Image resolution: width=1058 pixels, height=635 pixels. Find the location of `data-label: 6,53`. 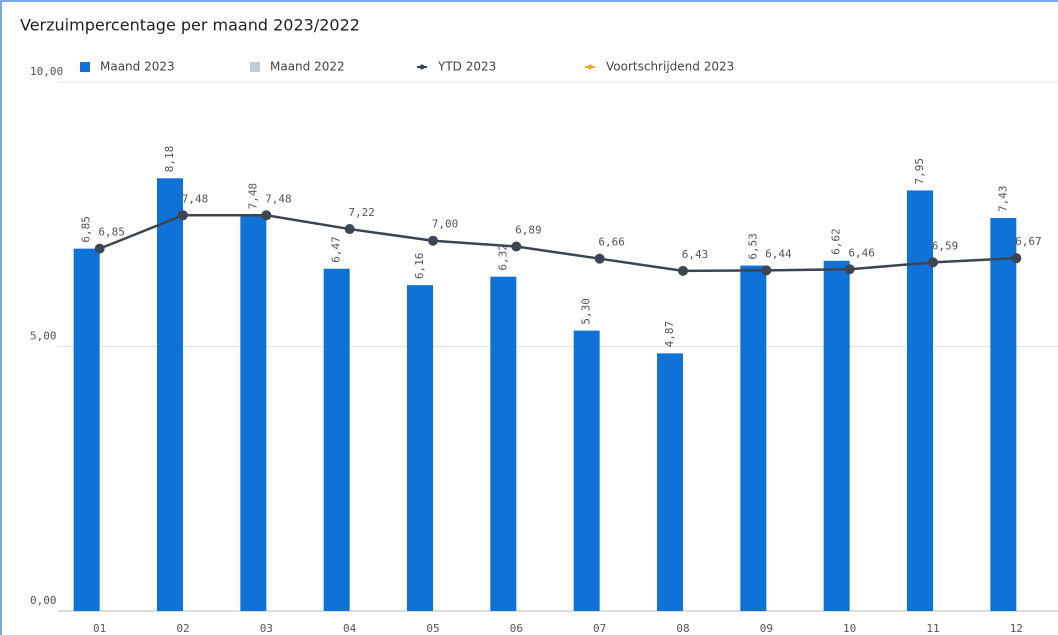

data-label: 6,53 is located at coordinates (752, 246).